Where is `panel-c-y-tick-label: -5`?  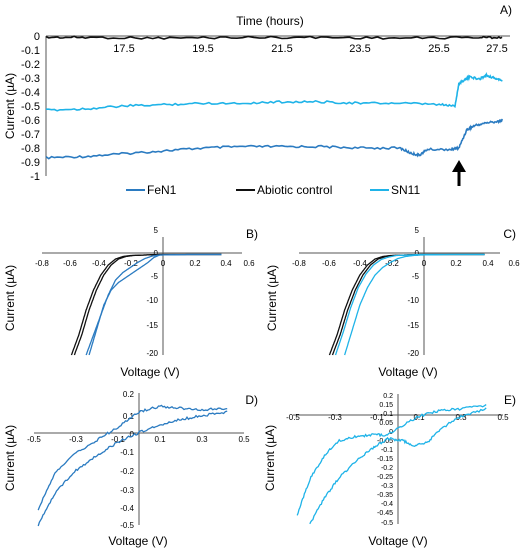
panel-c-y-tick-label: -5 is located at coordinates (416, 276).